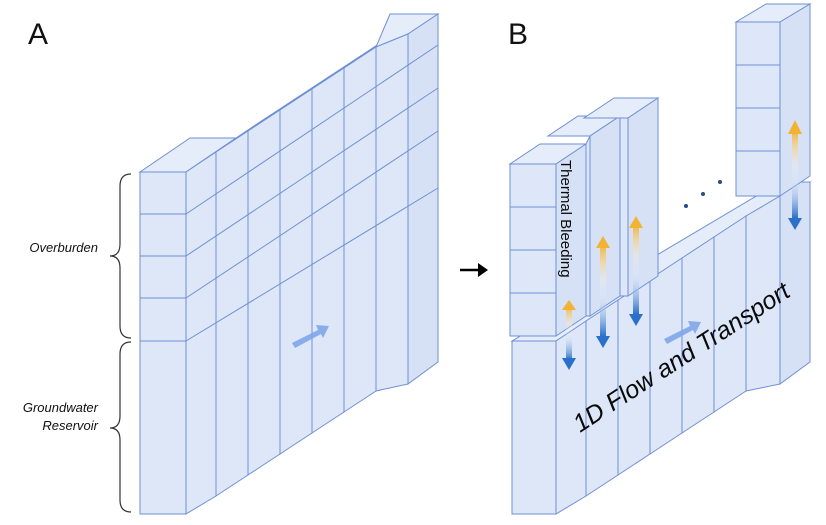 Image resolution: width=826 pixels, height=525 pixels. Describe the element at coordinates (38, 34) in the screenshot. I see `panel-a-letter: A` at that location.